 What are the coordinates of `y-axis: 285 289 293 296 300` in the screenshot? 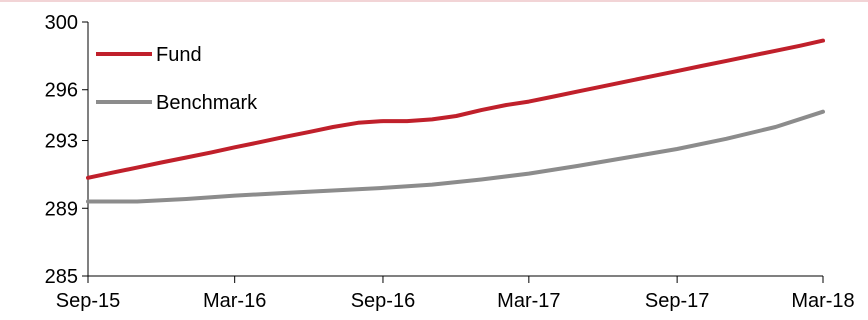 It's located at (67, 150).